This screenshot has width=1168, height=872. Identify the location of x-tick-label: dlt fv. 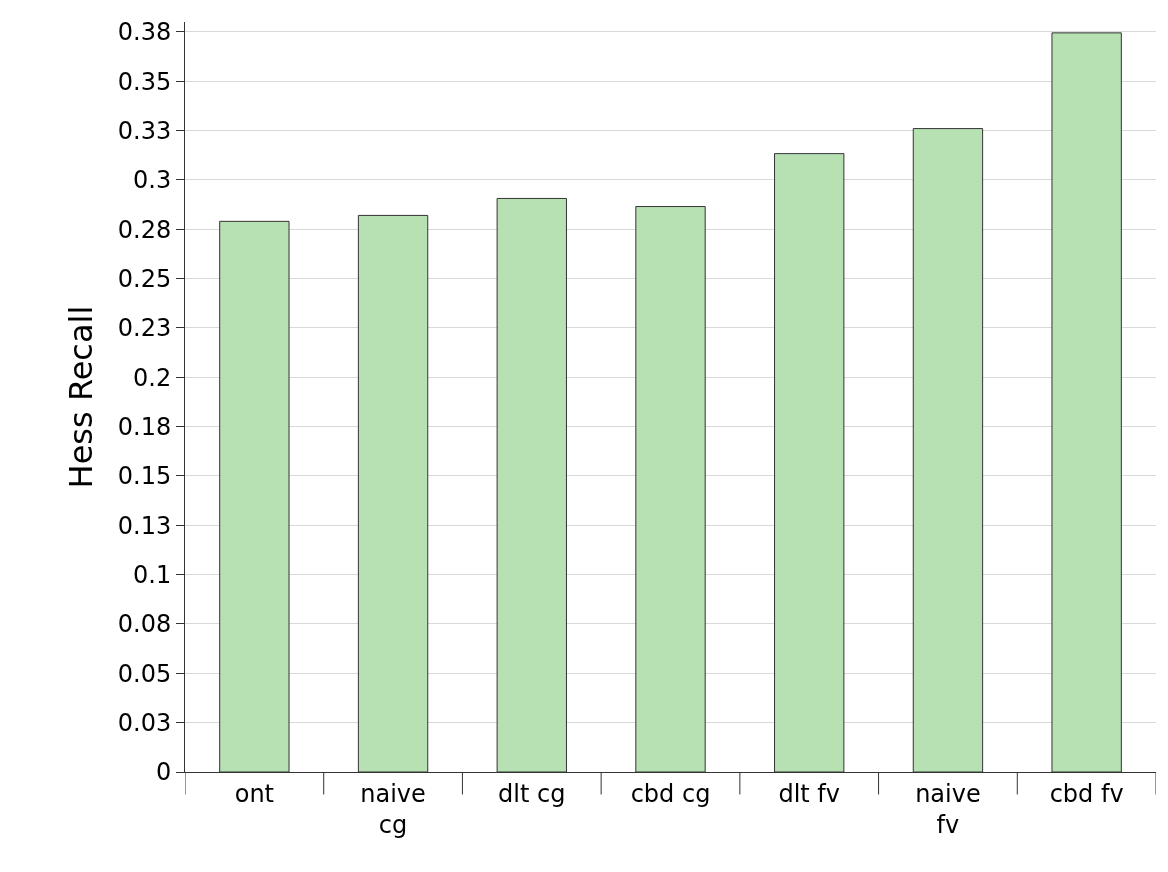
(809, 793).